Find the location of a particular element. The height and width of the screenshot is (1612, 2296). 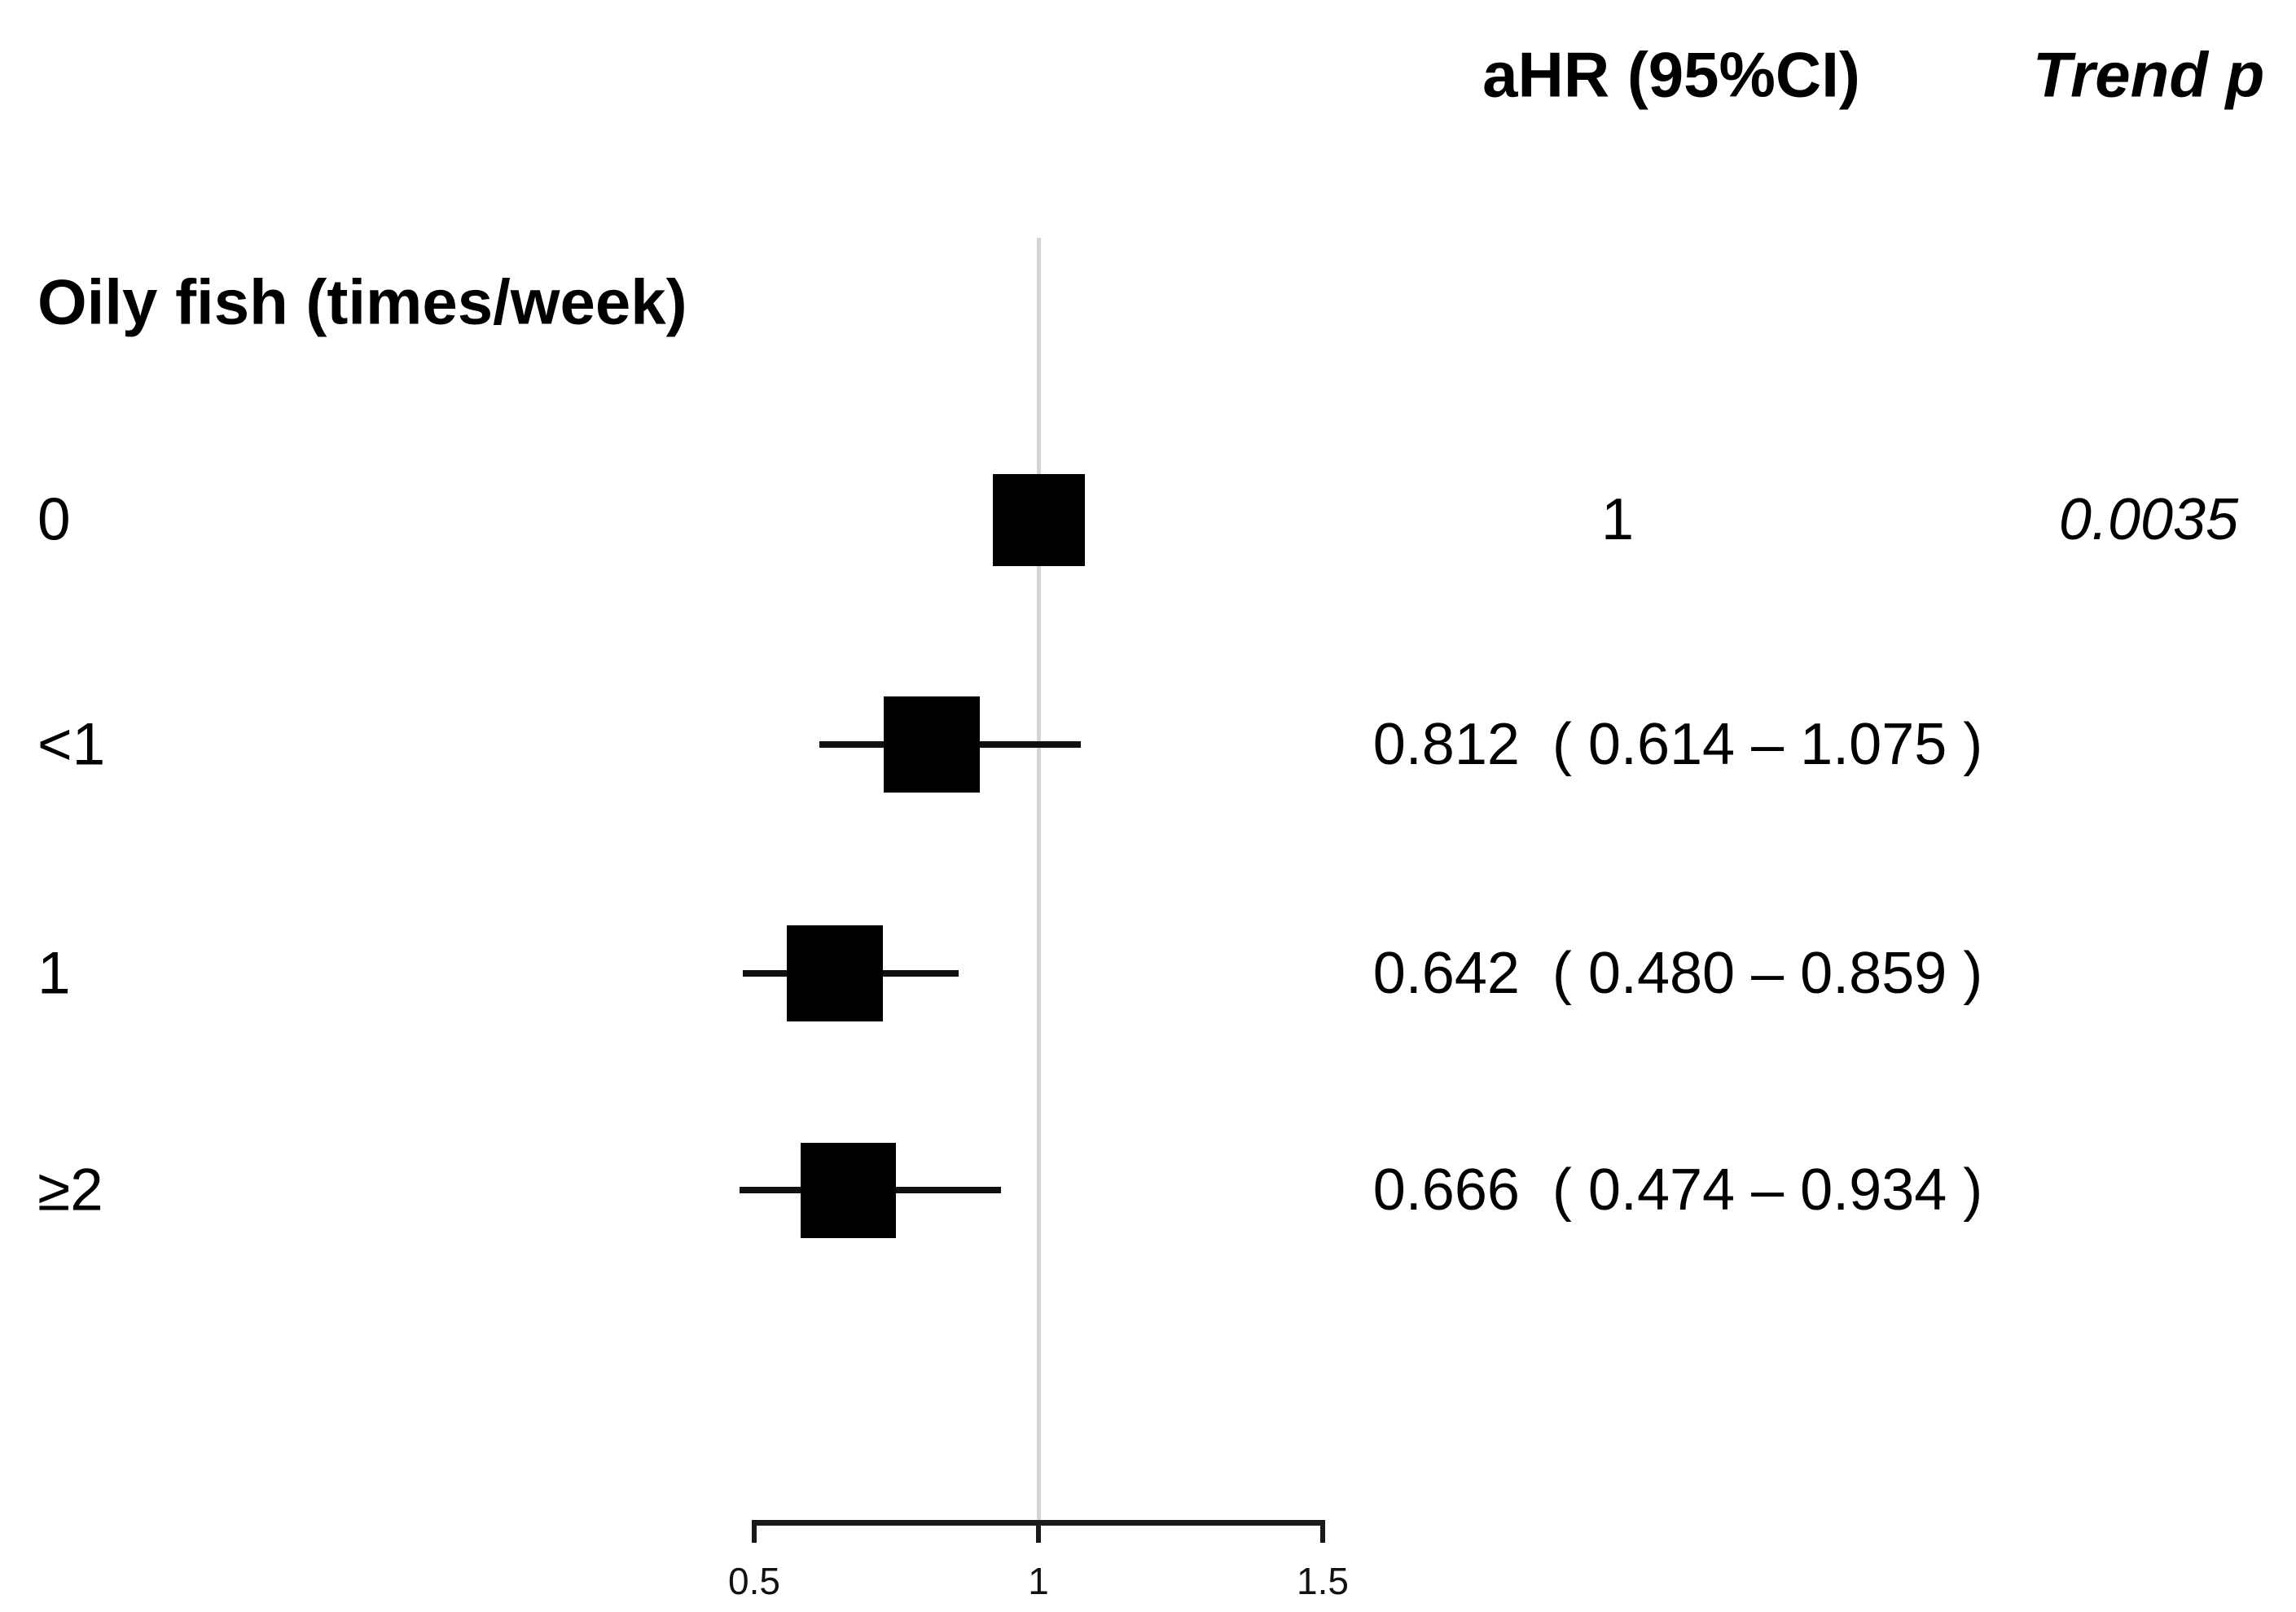

ahr-value: 0.812 ( 0.614 – 1.075 ) is located at coordinates (1677, 744).